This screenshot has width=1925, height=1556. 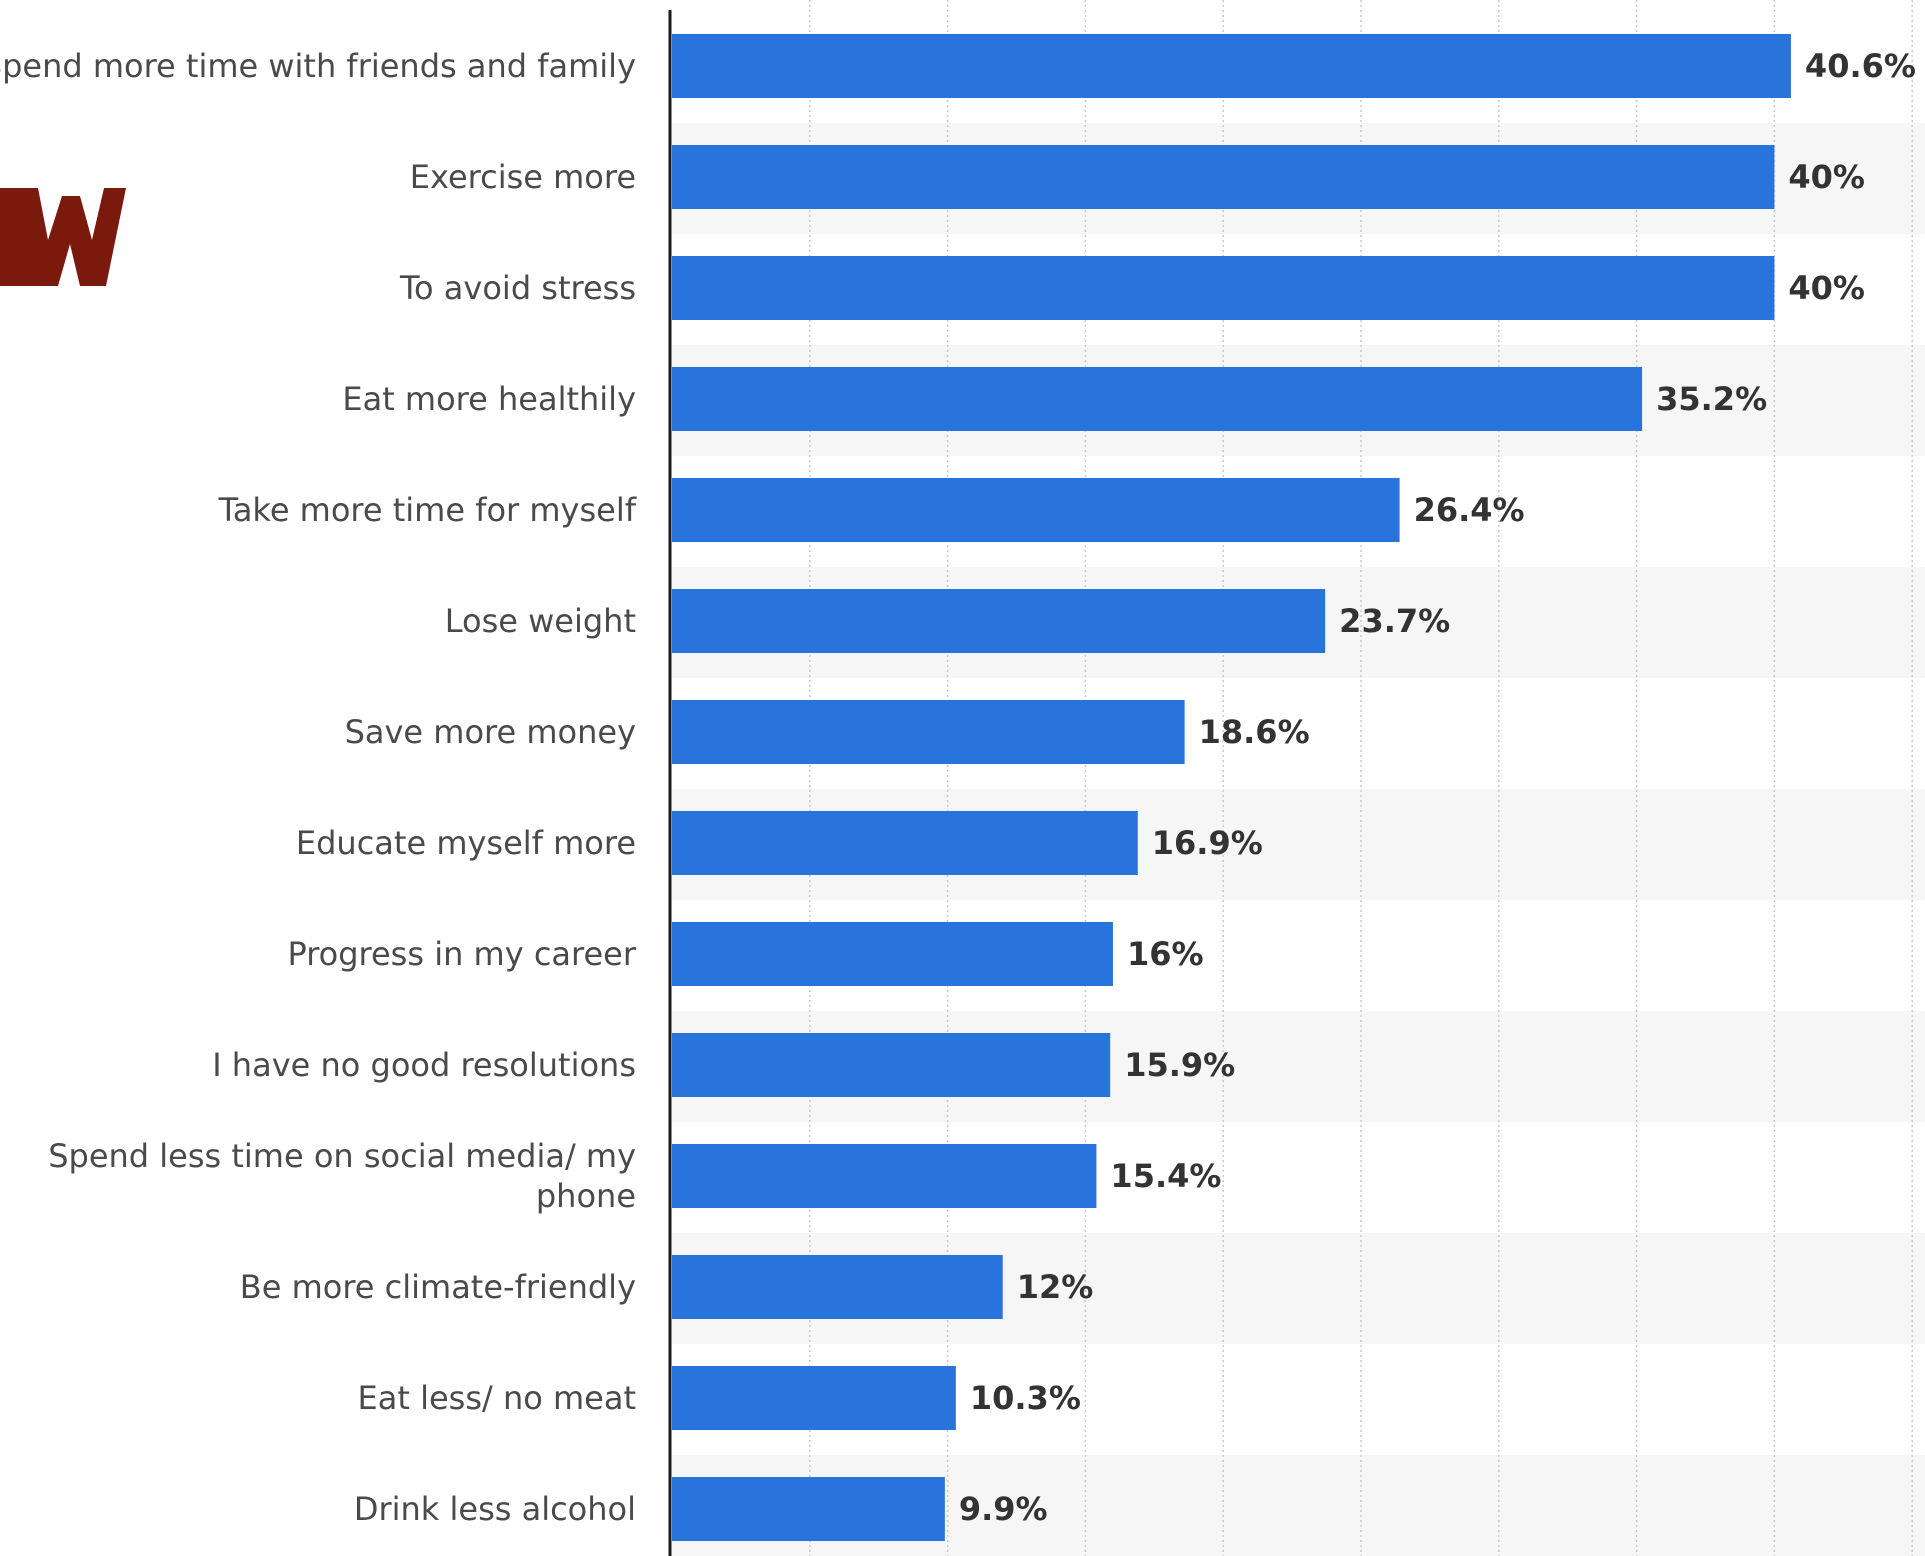 I want to click on value-label: 26.4%, so click(x=1469, y=510).